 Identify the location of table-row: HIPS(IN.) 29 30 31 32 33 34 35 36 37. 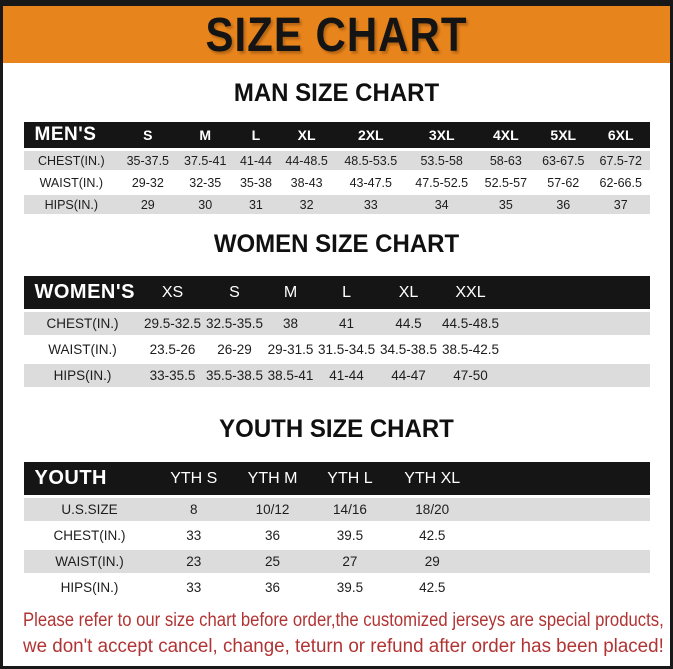
(336, 204).